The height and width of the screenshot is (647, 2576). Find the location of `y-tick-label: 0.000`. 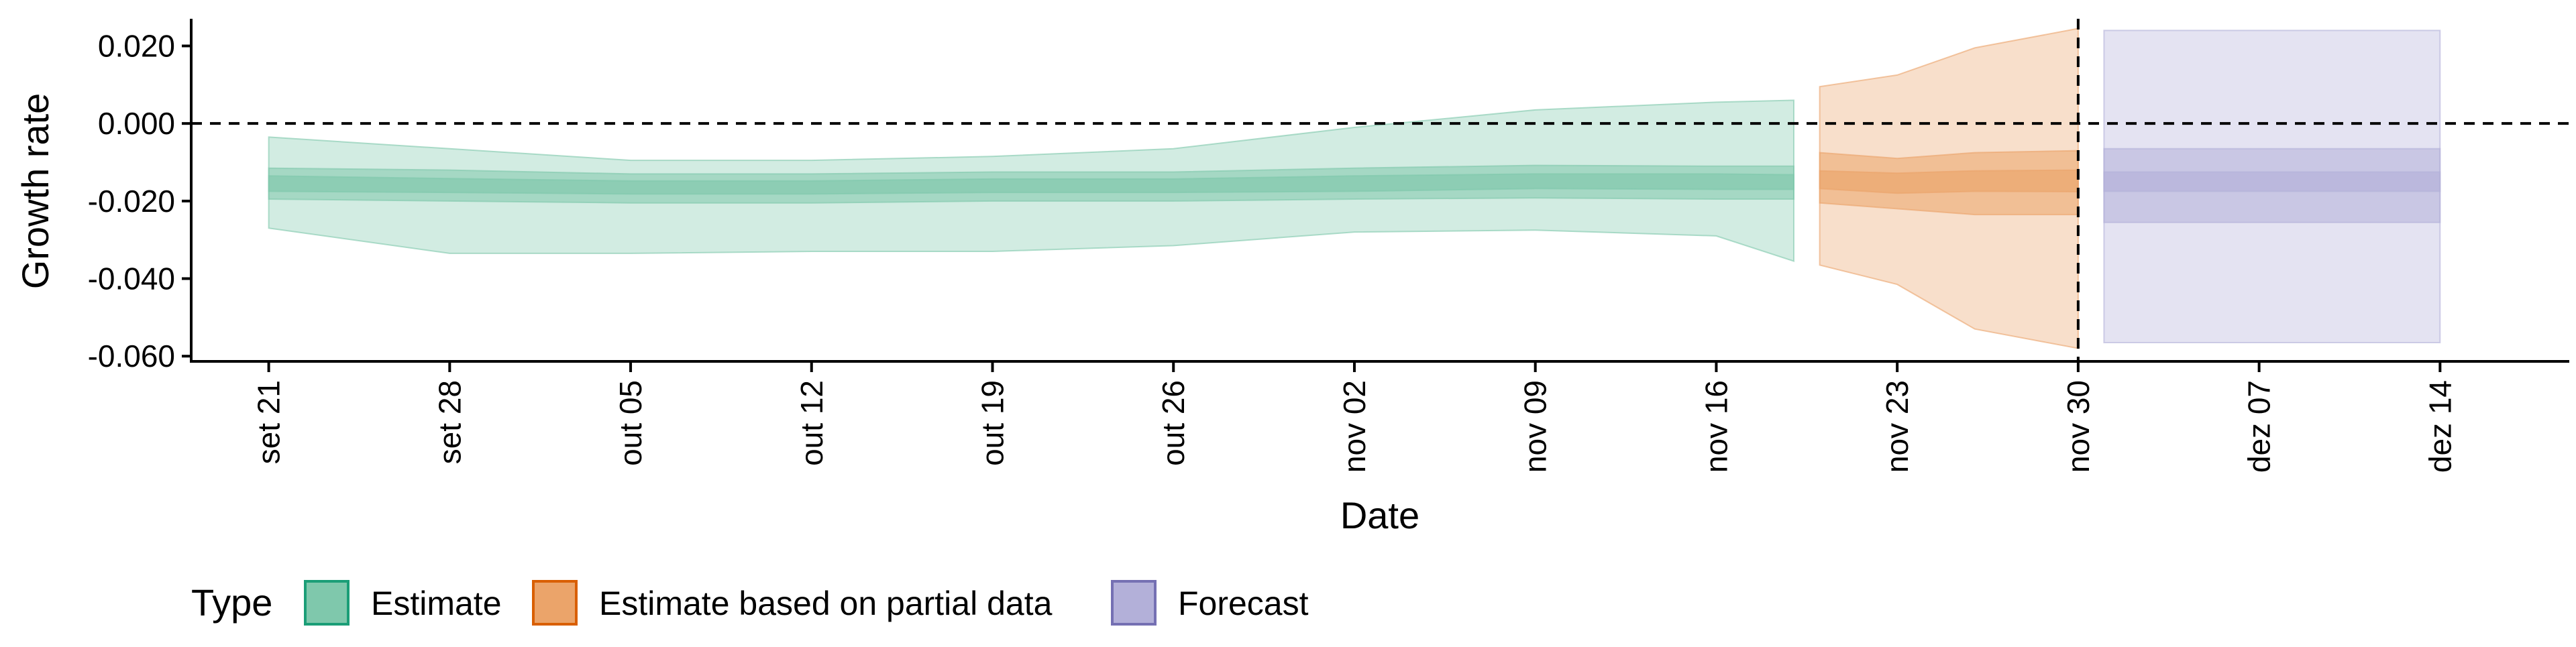

y-tick-label: 0.000 is located at coordinates (136, 124).